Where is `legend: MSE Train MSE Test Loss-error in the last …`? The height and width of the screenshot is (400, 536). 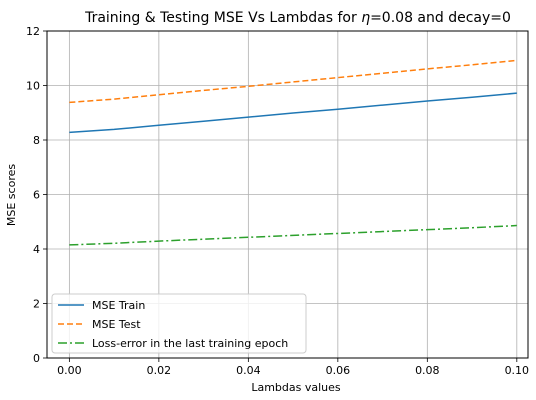
legend: MSE Train MSE Test Loss-error in the last … is located at coordinates (179, 323).